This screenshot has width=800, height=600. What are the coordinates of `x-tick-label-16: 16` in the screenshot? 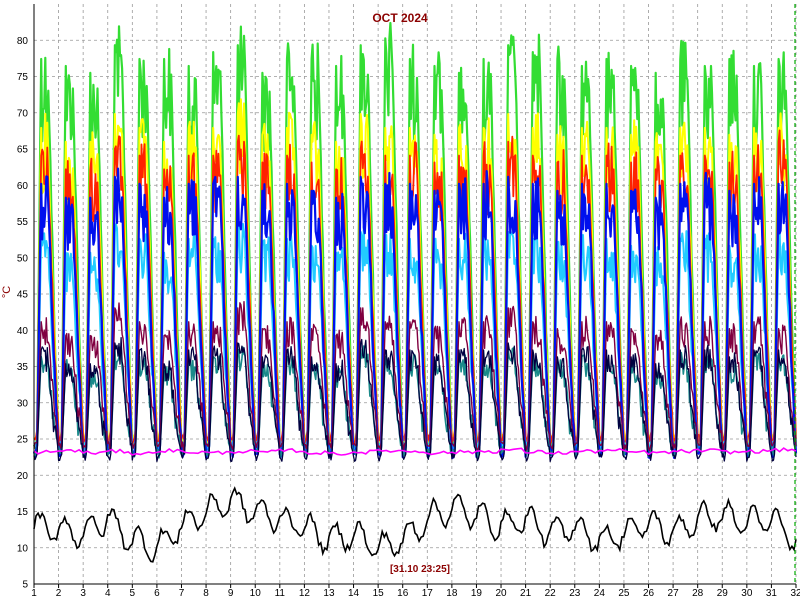 It's located at (403, 593).